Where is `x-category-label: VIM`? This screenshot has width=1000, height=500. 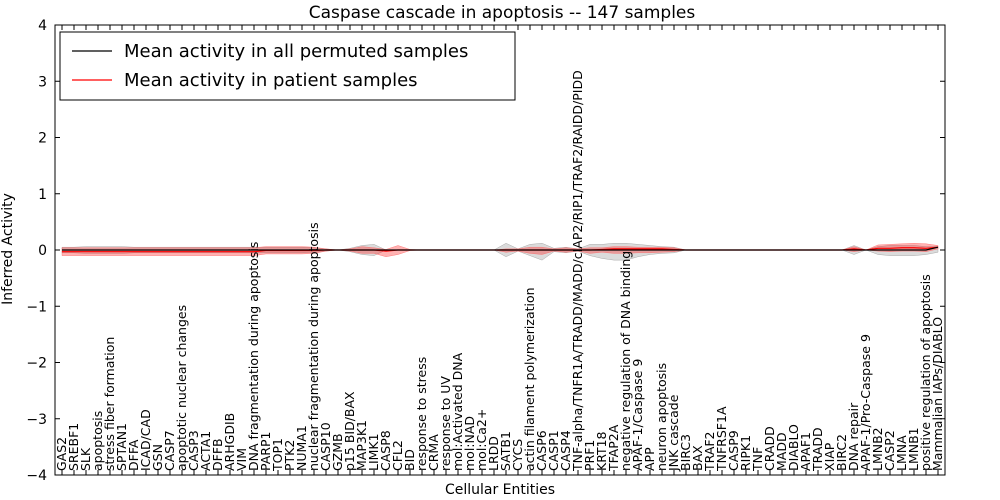
x-category-label: VIM is located at coordinates (241, 459).